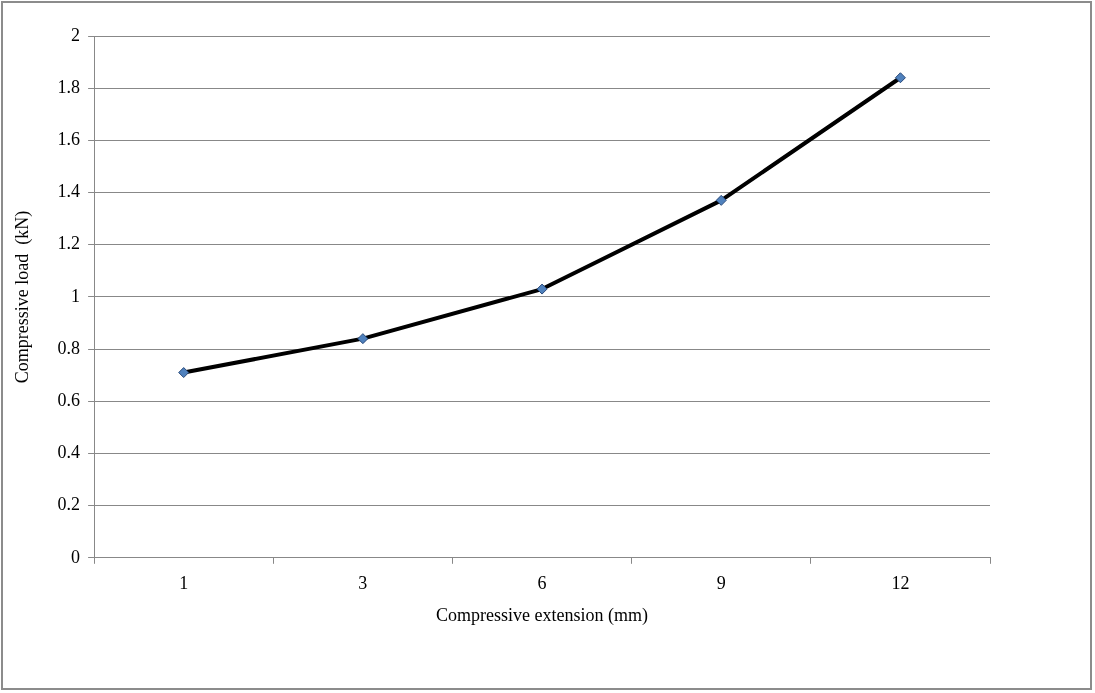 The height and width of the screenshot is (693, 1095). Describe the element at coordinates (69, 452) in the screenshot. I see `y-tick-label: 0.4` at that location.